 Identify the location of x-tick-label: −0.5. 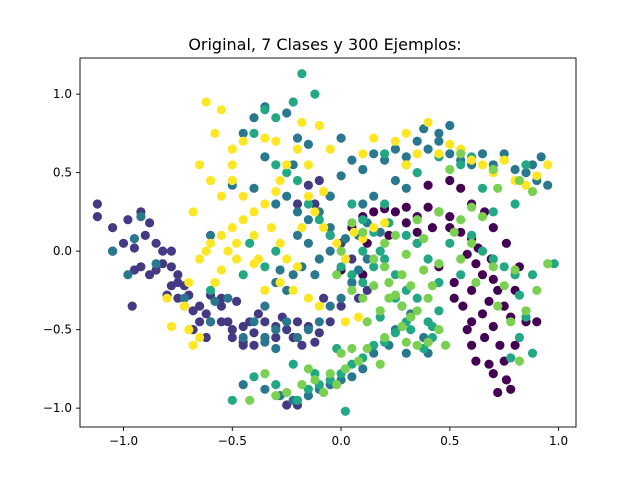
(232, 441).